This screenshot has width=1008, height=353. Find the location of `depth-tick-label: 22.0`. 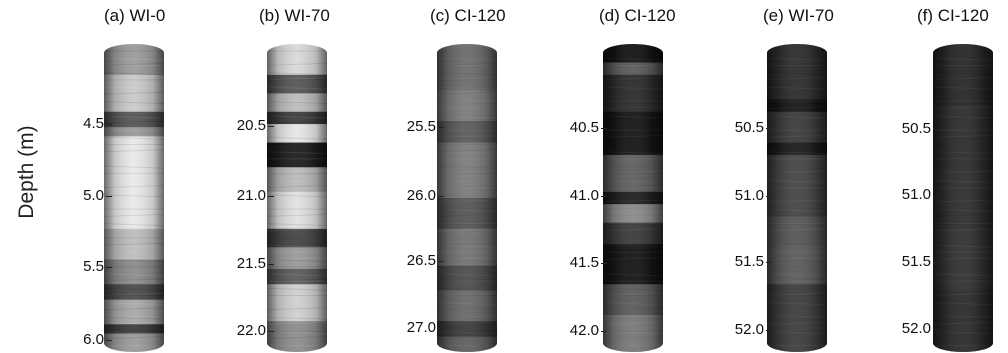

depth-tick-label: 22.0 is located at coordinates (251, 330).